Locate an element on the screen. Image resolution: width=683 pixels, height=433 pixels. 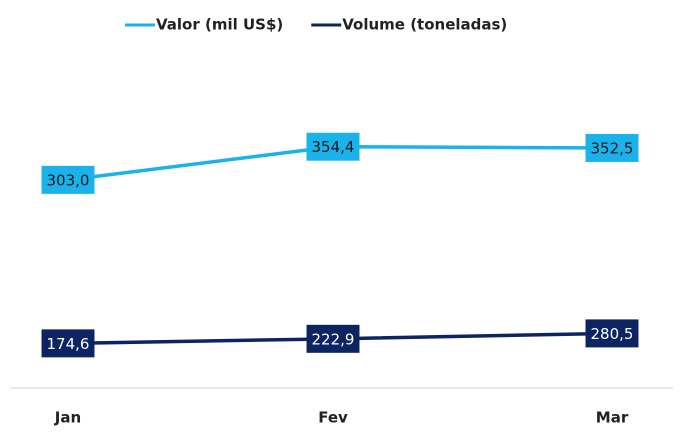
data-label: 354,4 is located at coordinates (333, 146).